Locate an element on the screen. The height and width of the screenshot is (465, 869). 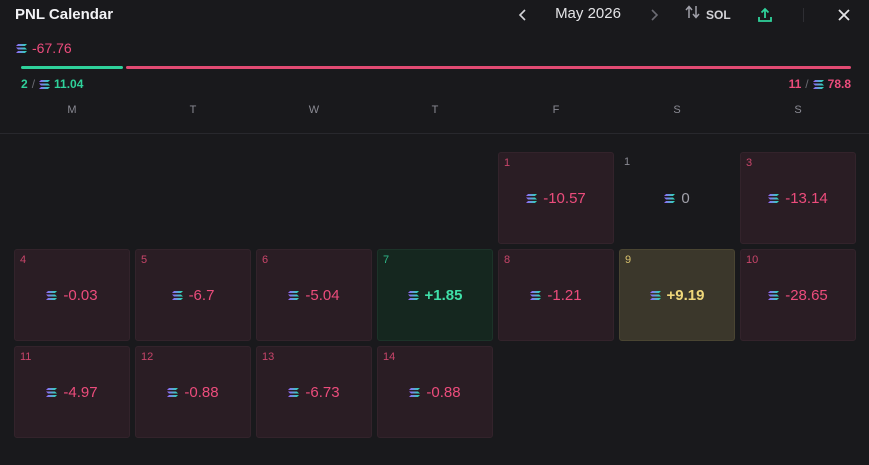
chevron-right-icon is located at coordinates (654, 15).